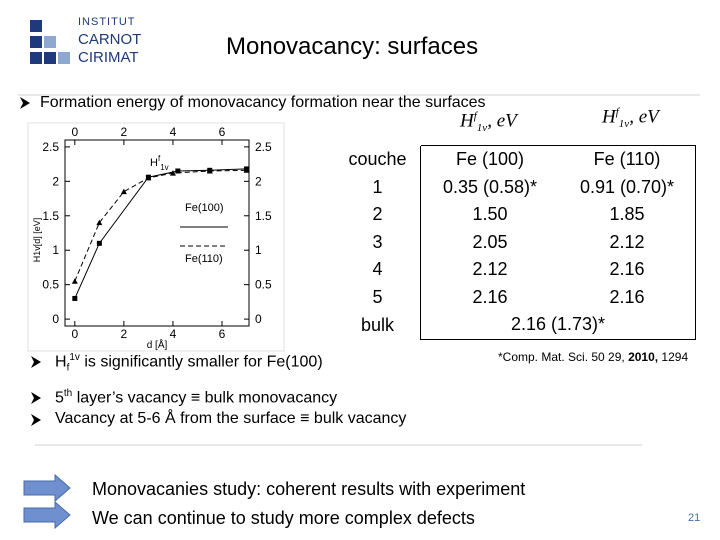 The width and height of the screenshot is (720, 540). Describe the element at coordinates (482, 128) in the screenshot. I see `formula-sub: 1v` at that location.